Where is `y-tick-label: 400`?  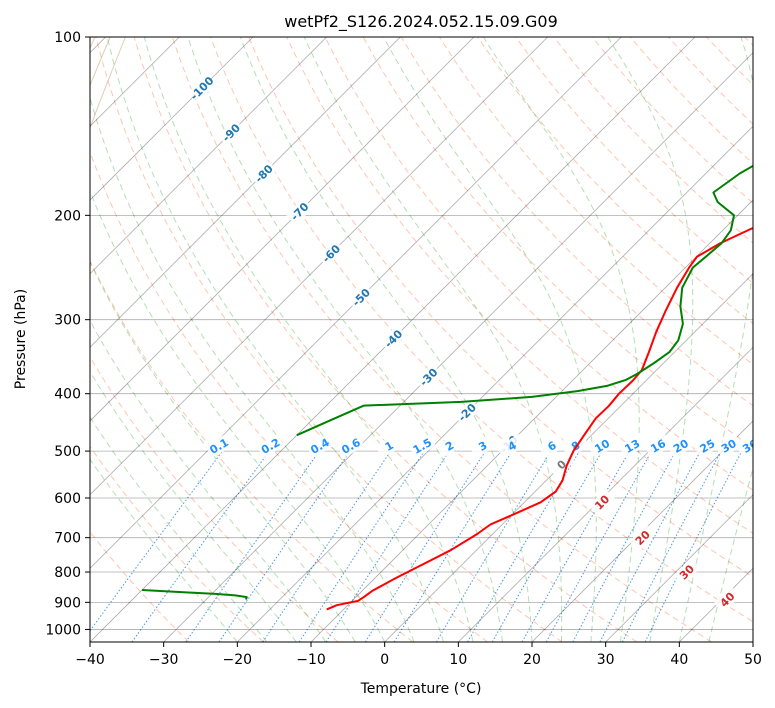
y-tick-label: 400 is located at coordinates (67, 395).